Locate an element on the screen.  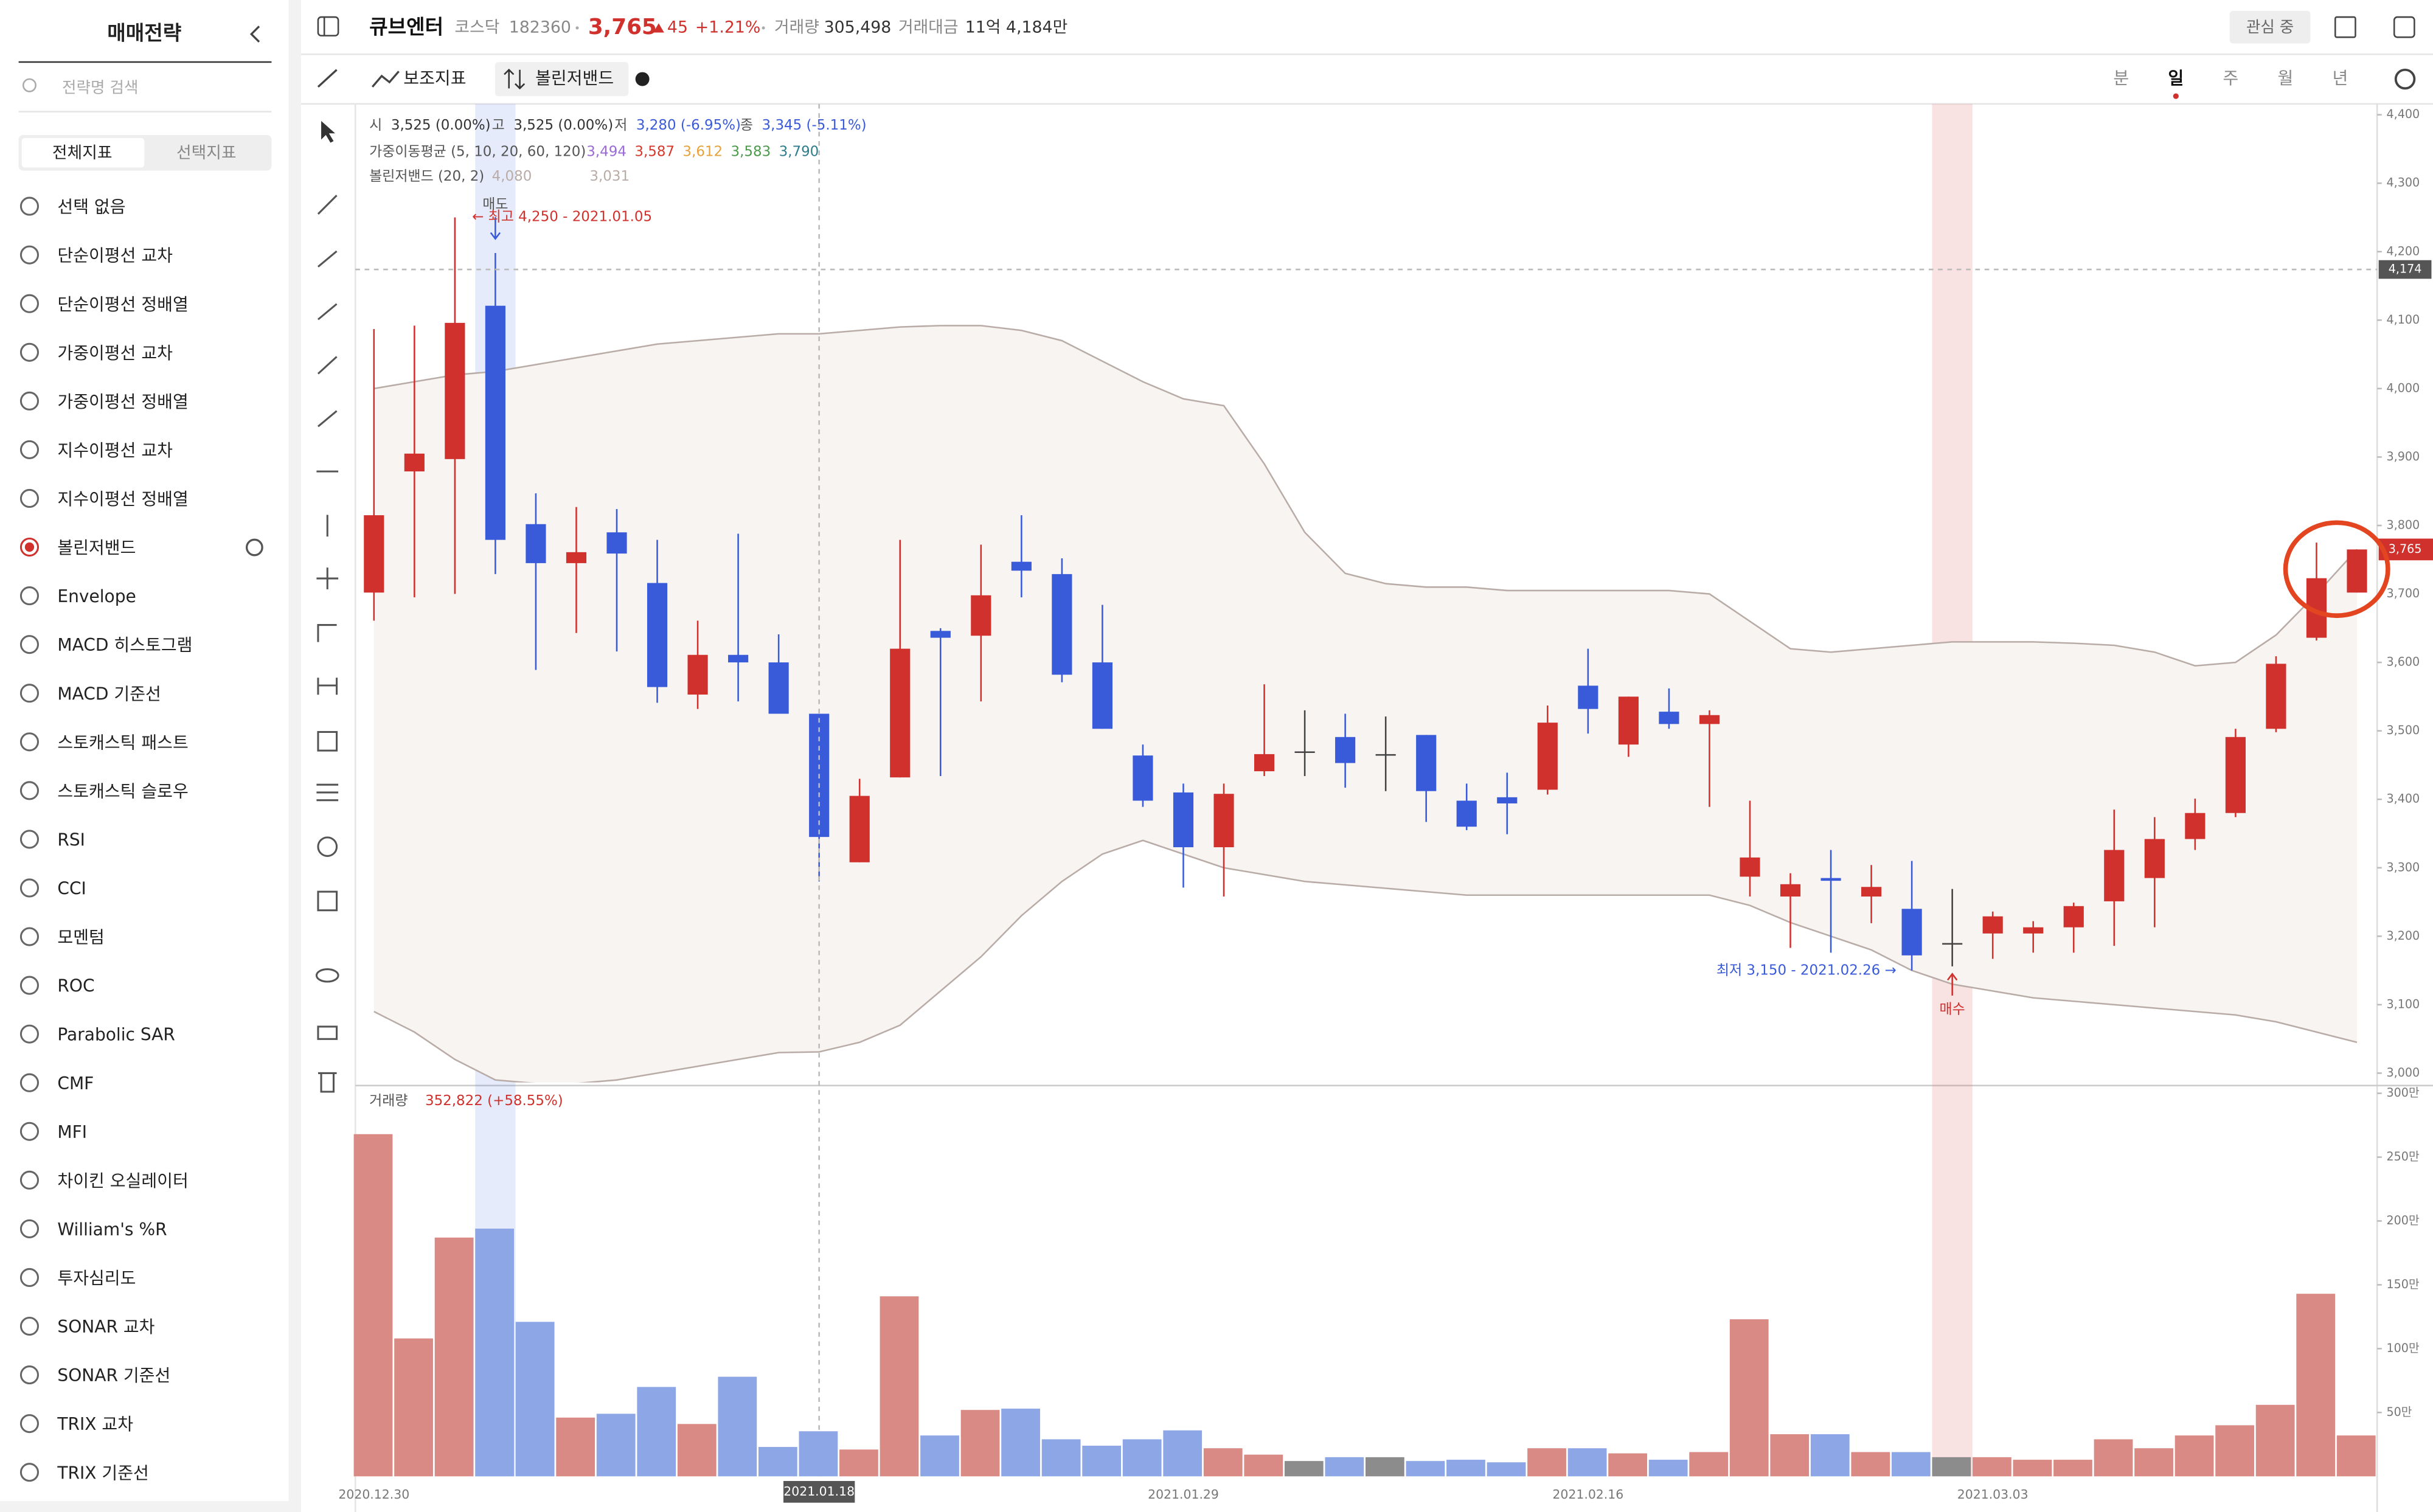
strategy-item: Envelope is located at coordinates (96, 596).